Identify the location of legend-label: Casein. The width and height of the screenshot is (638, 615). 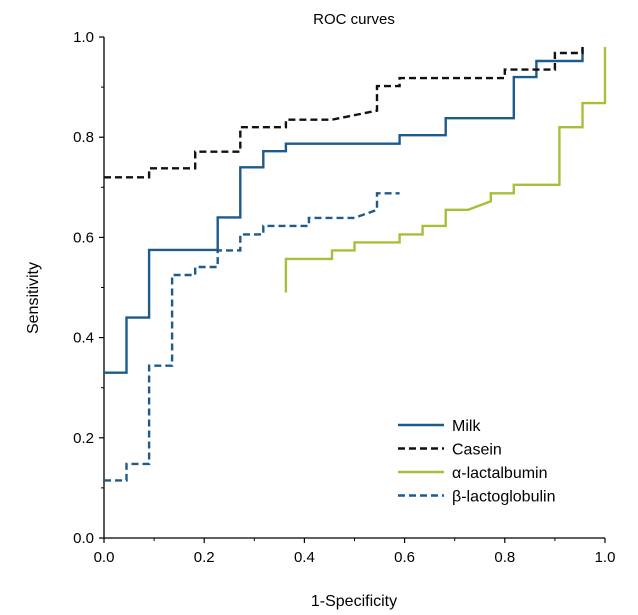
(477, 450).